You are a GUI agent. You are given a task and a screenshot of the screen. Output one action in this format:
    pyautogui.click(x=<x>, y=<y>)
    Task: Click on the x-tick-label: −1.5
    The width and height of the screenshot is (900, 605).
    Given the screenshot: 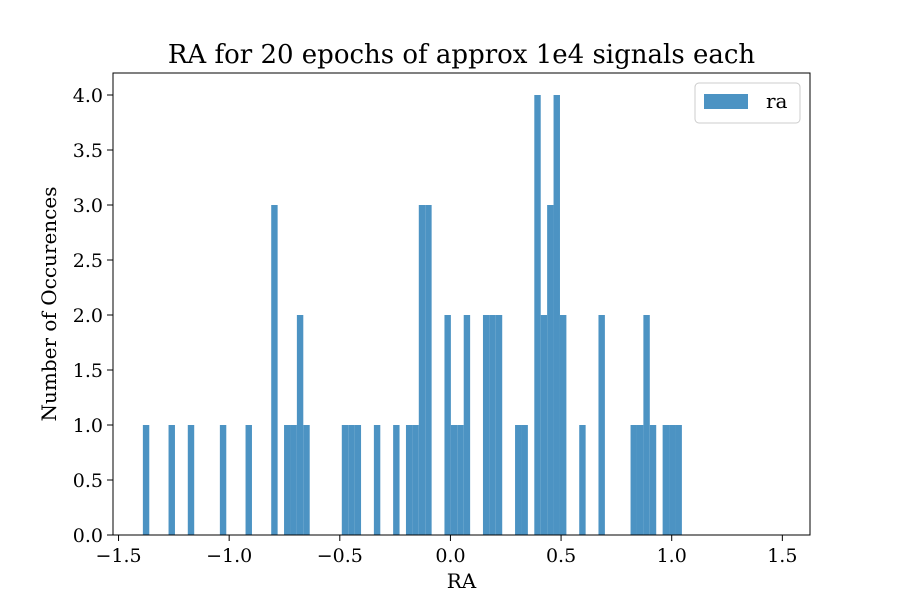 What is the action you would take?
    pyautogui.click(x=118, y=556)
    